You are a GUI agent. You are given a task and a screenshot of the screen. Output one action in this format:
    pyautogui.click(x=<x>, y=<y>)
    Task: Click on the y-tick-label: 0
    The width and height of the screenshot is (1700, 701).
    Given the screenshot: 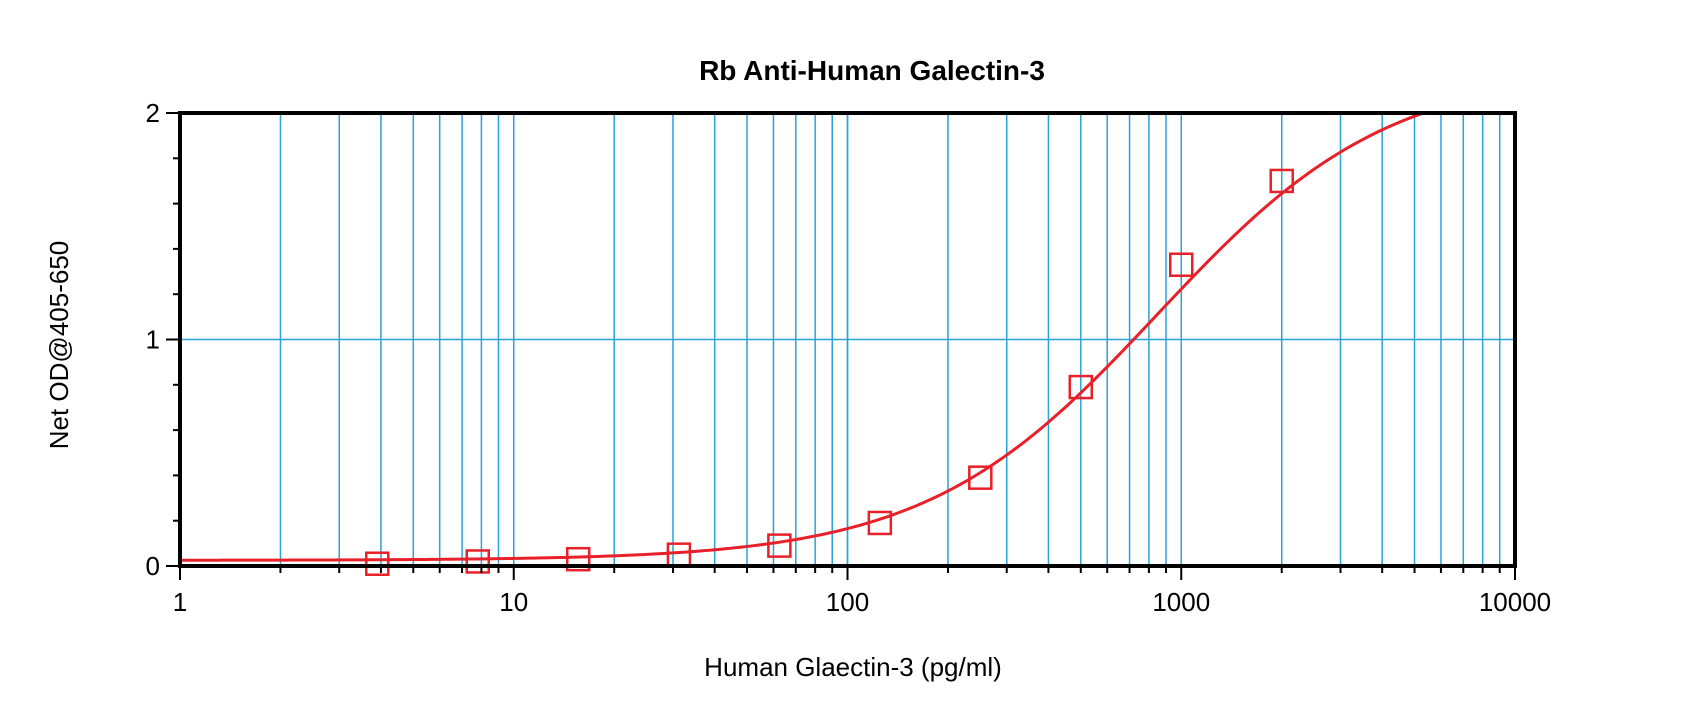 What is the action you would take?
    pyautogui.click(x=153, y=566)
    